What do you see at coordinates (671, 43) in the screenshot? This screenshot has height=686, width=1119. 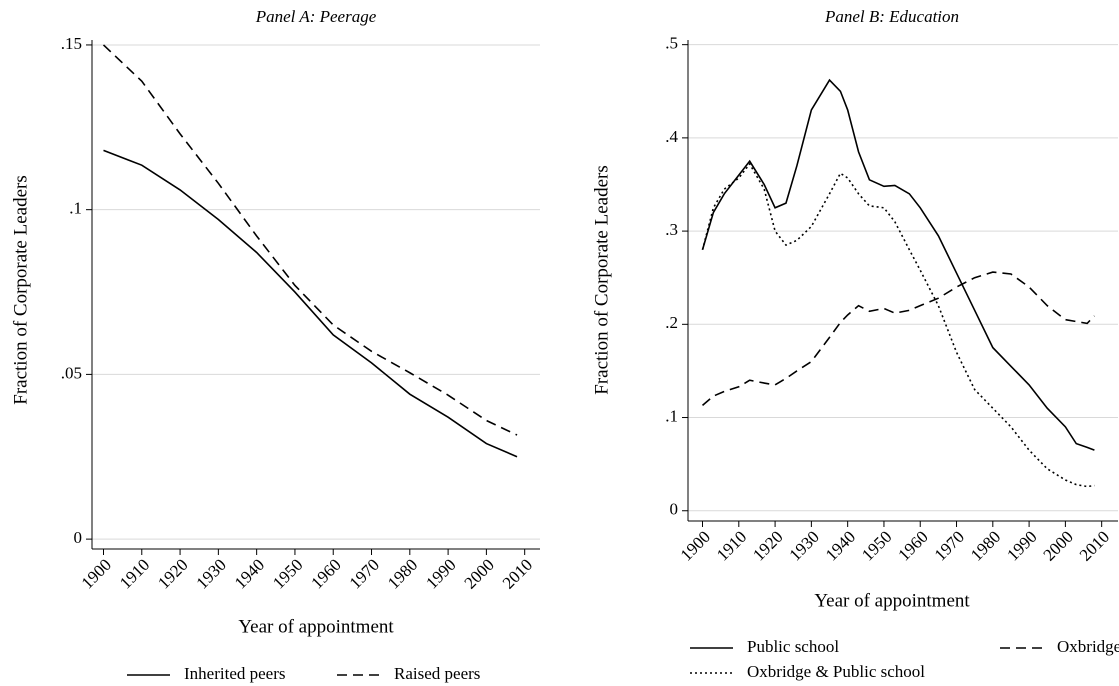 I see `y-tick-label: .5` at bounding box center [671, 43].